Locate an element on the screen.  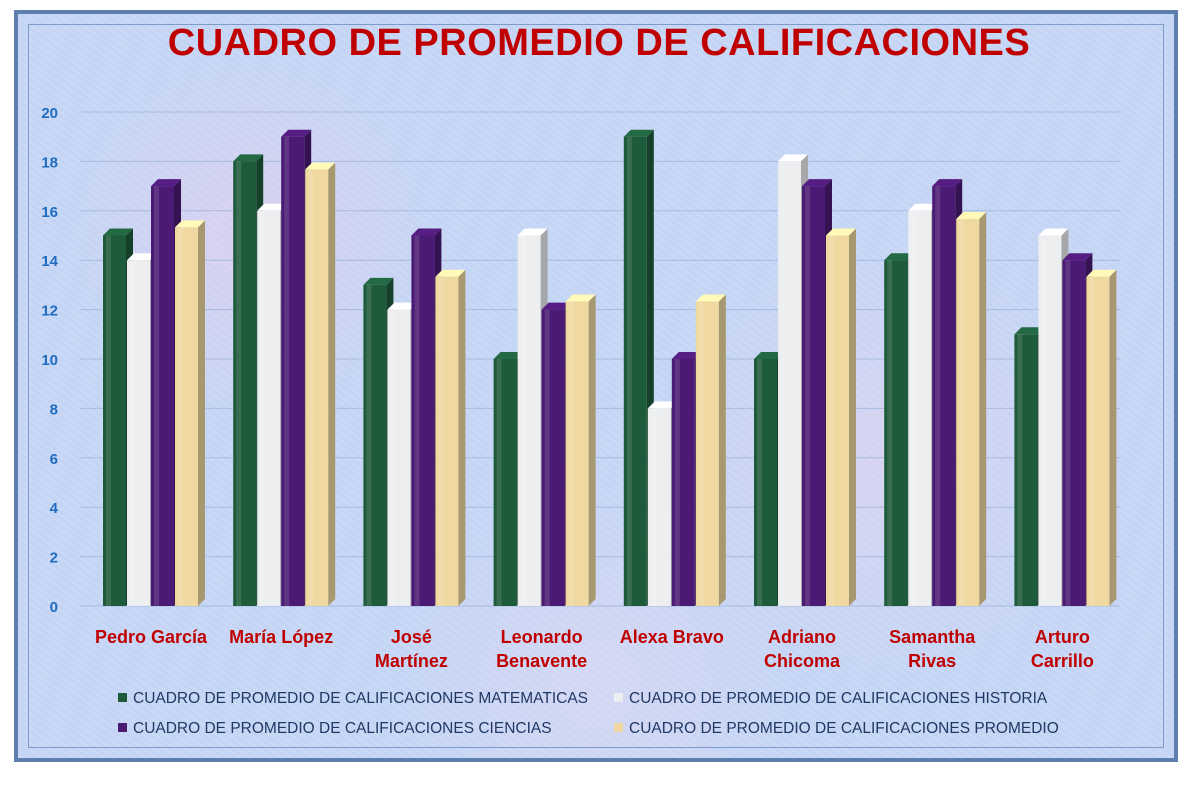
y-axis-ticks: 0 2 4 6 8 10 12 14 16 18 20 is located at coordinates (49, 360).